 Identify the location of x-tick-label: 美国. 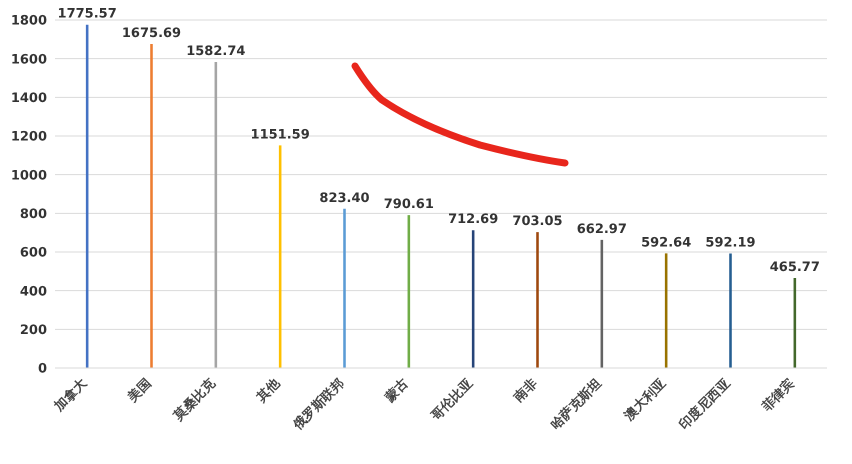
(139, 391).